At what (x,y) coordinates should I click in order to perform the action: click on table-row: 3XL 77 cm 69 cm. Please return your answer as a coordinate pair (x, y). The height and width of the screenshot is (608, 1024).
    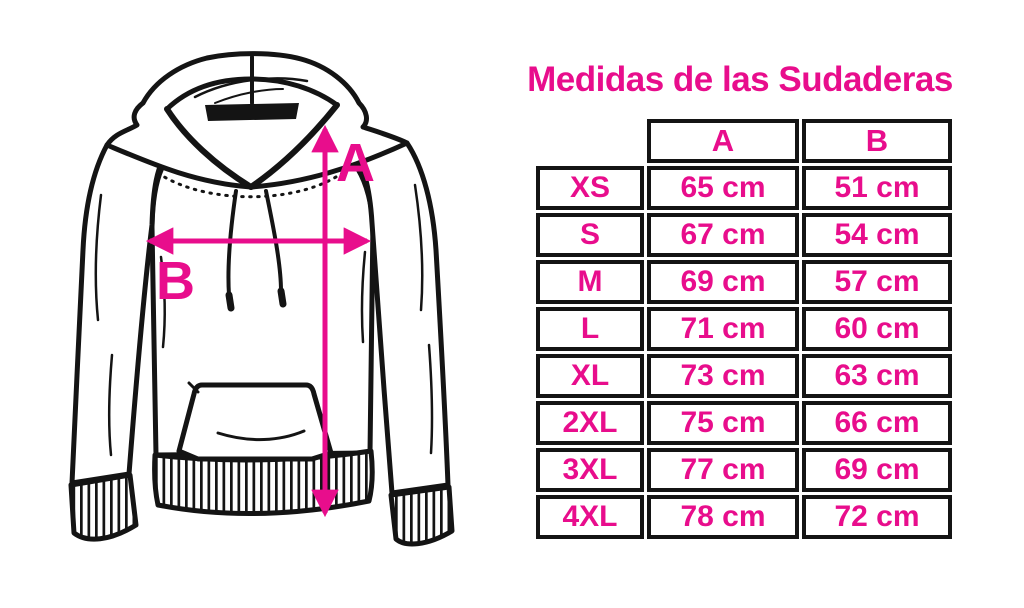
    Looking at the image, I should click on (744, 470).